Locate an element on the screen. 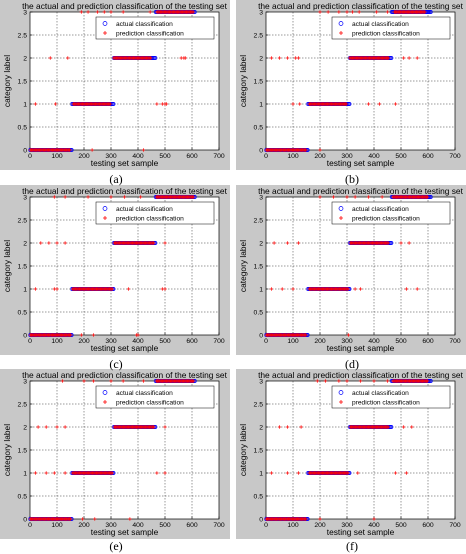  x-tick-label: 600 is located at coordinates (428, 341).